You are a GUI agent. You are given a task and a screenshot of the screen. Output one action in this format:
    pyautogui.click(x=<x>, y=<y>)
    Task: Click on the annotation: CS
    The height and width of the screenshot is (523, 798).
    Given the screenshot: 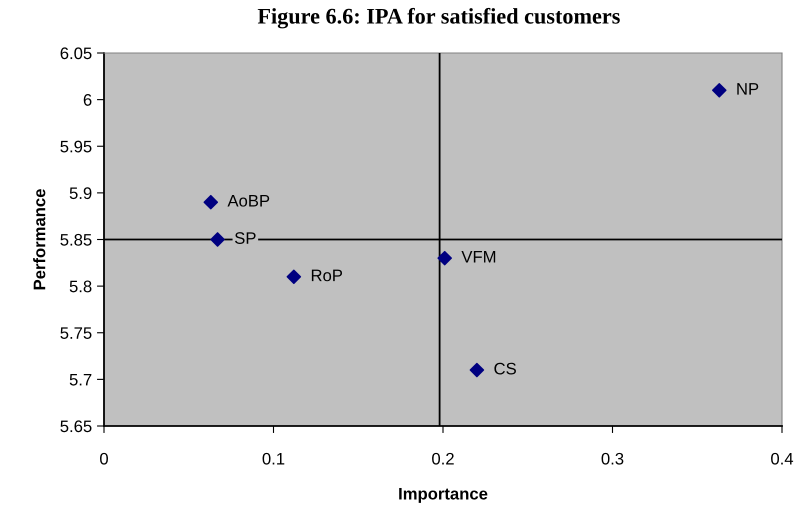 What is the action you would take?
    pyautogui.click(x=505, y=368)
    